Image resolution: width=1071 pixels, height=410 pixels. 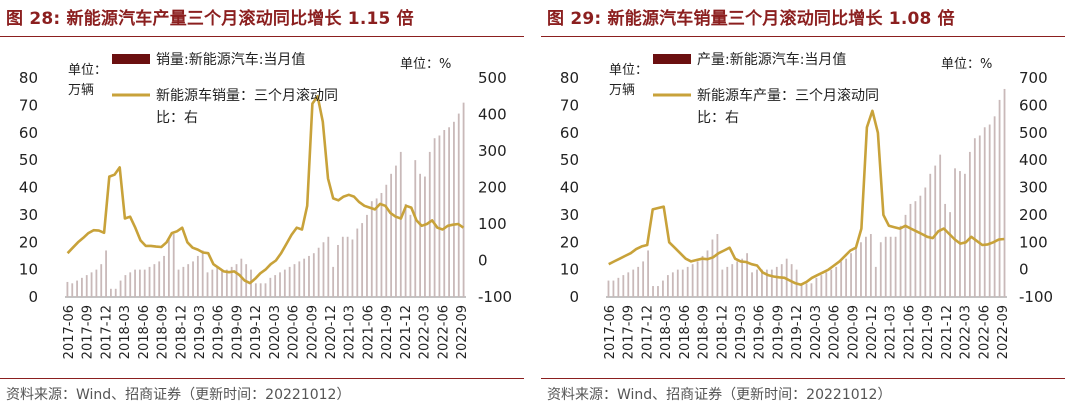 What do you see at coordinates (788, 95) in the screenshot?
I see `legend-line-label: 新能源车产量：三个月滚动同` at bounding box center [788, 95].